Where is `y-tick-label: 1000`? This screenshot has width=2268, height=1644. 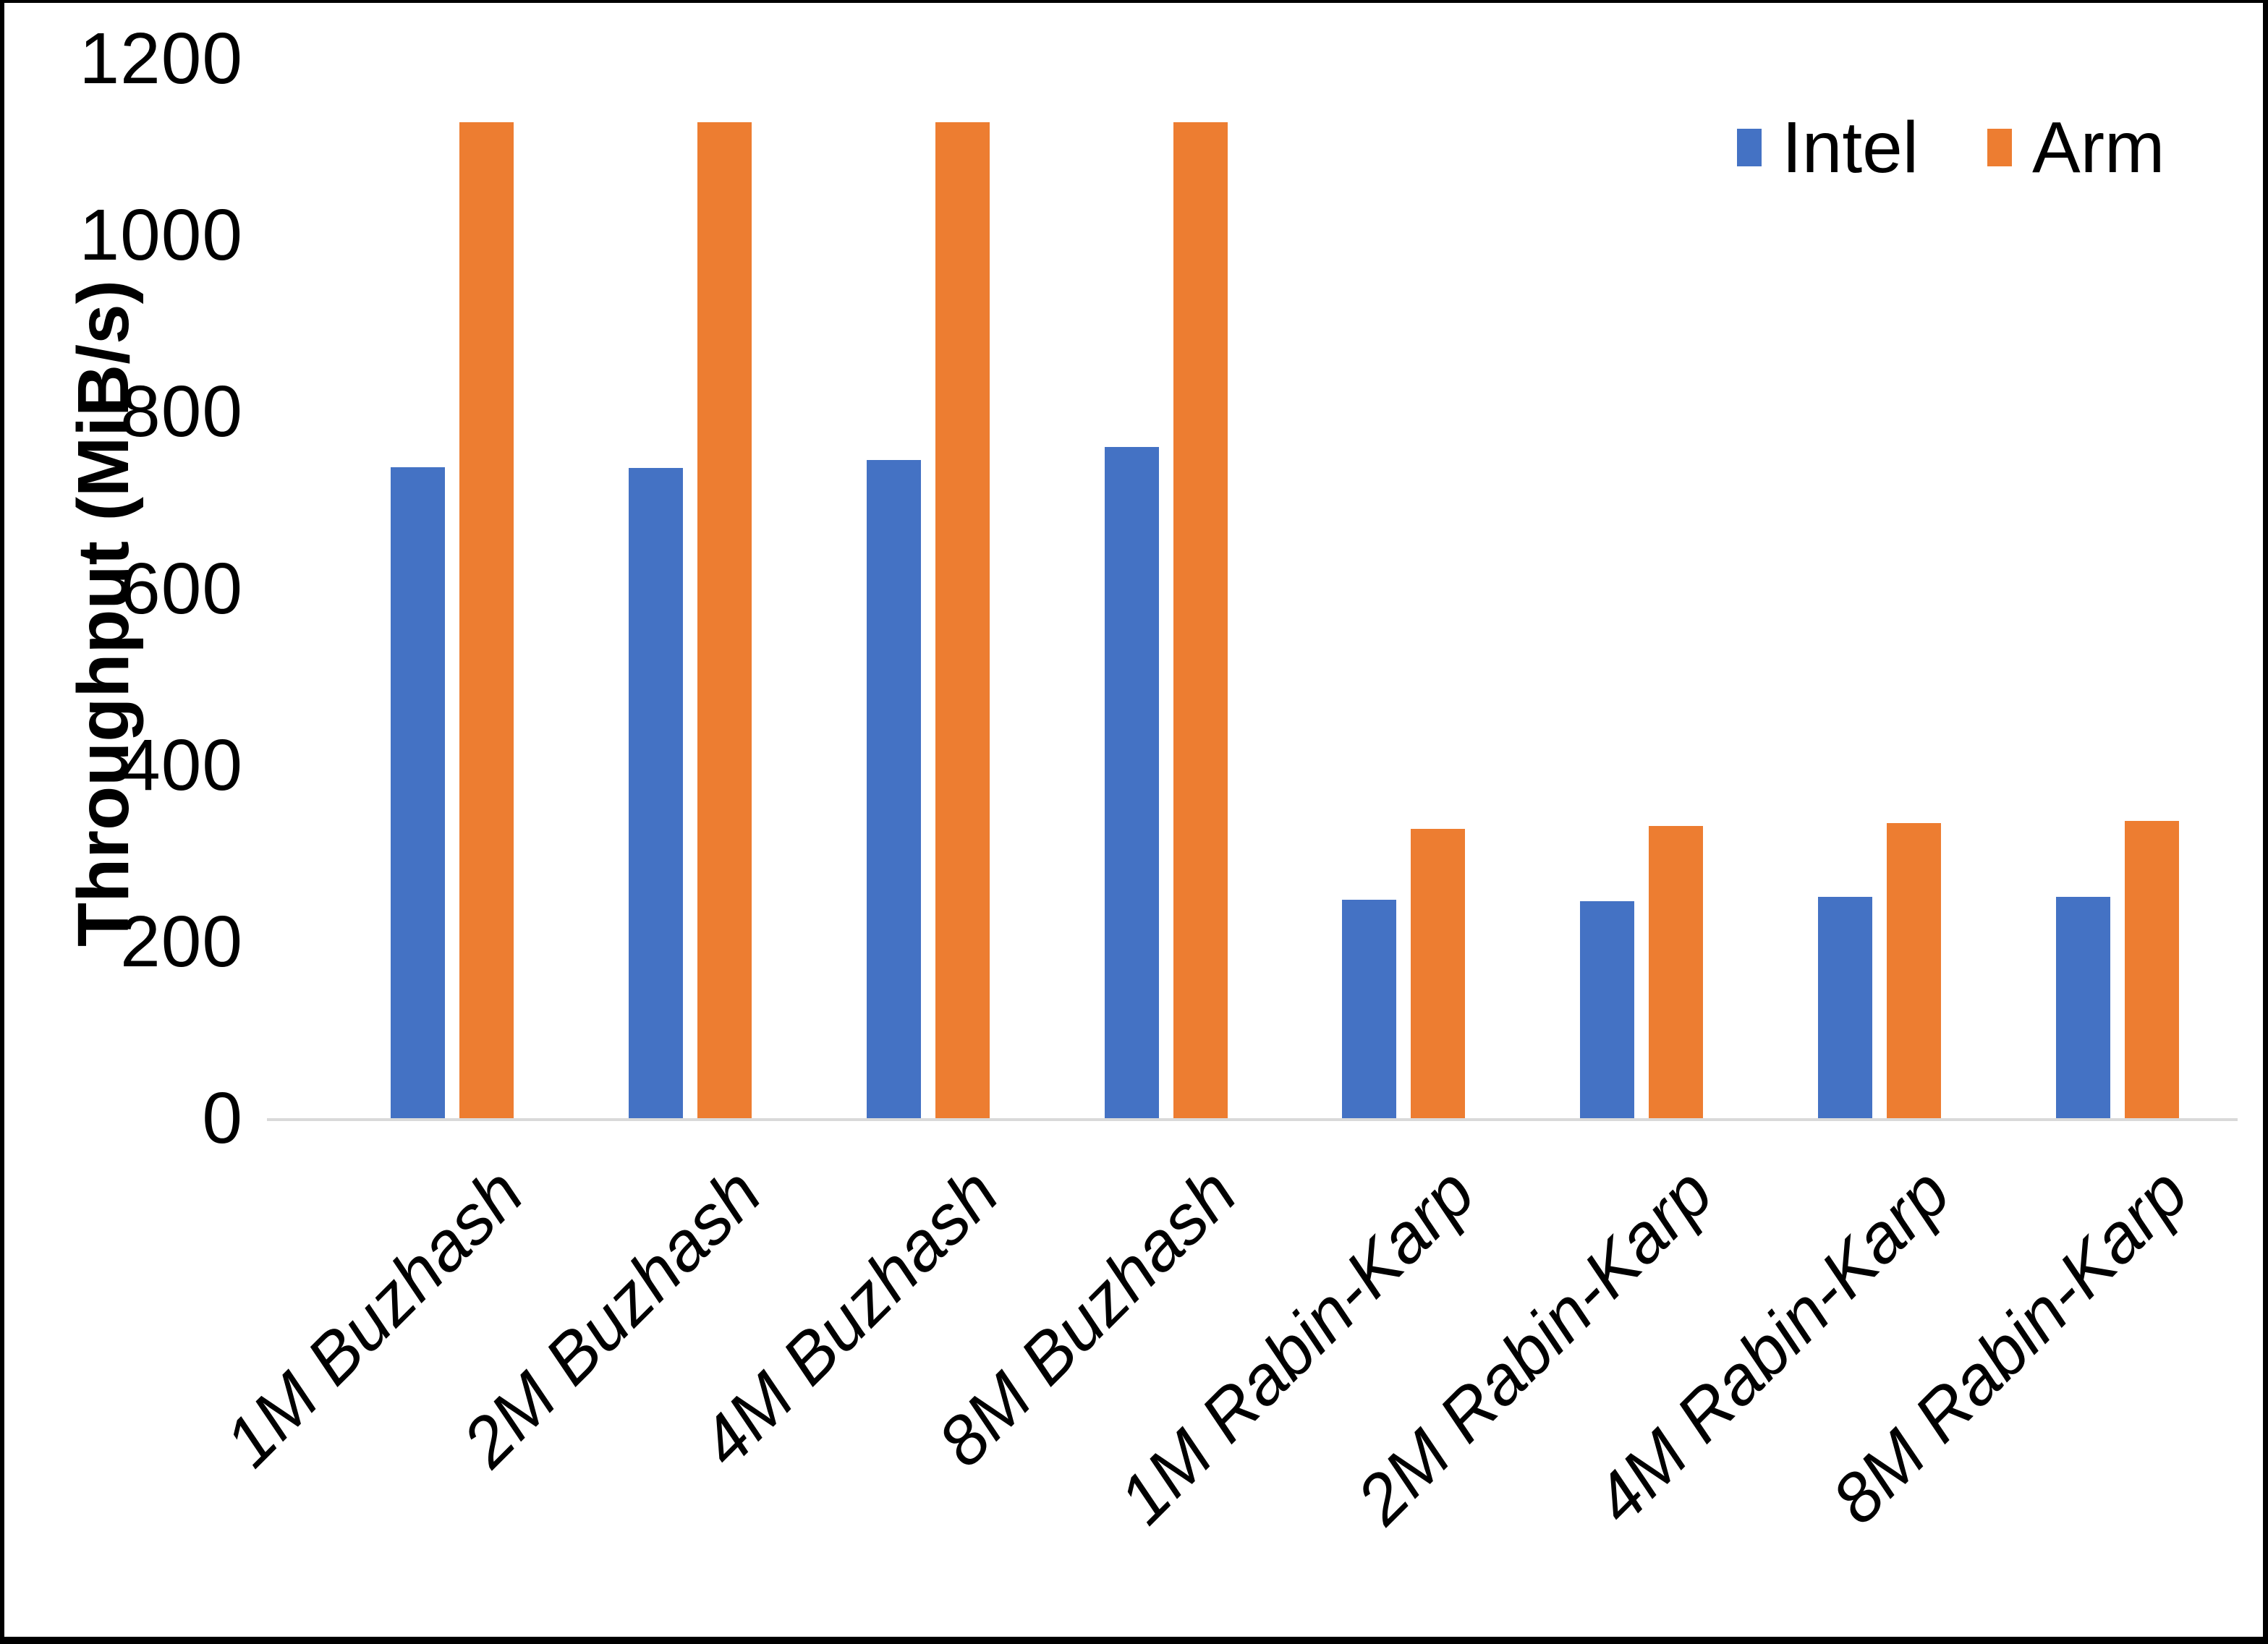 y-tick-label: 1000 is located at coordinates (161, 235).